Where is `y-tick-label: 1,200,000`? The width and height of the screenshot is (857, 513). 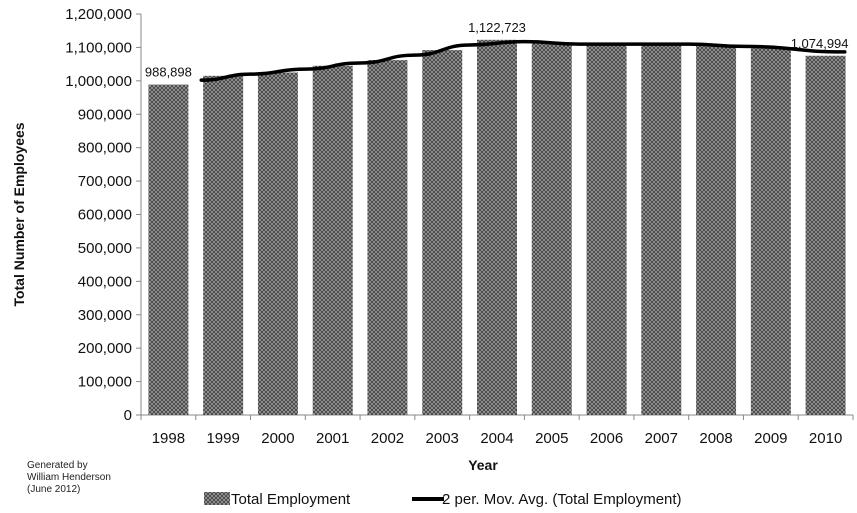 y-tick-label: 1,200,000 is located at coordinates (98, 14).